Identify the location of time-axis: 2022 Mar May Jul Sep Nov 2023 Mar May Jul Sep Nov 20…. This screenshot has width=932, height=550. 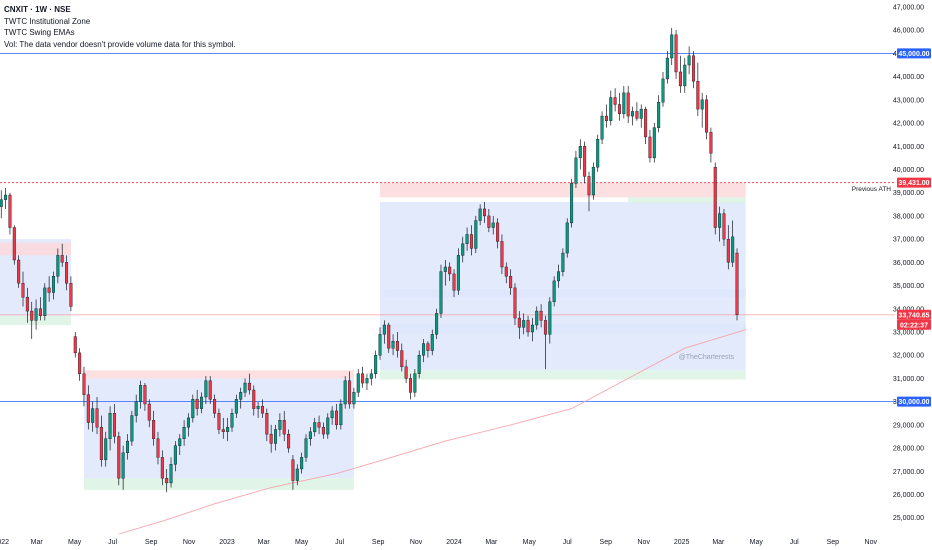
(438, 542).